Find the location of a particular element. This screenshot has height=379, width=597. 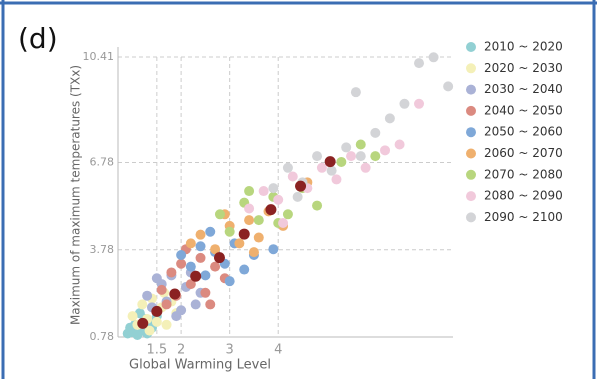

legend-label: 2090 ~ 2100 is located at coordinates (523, 217).